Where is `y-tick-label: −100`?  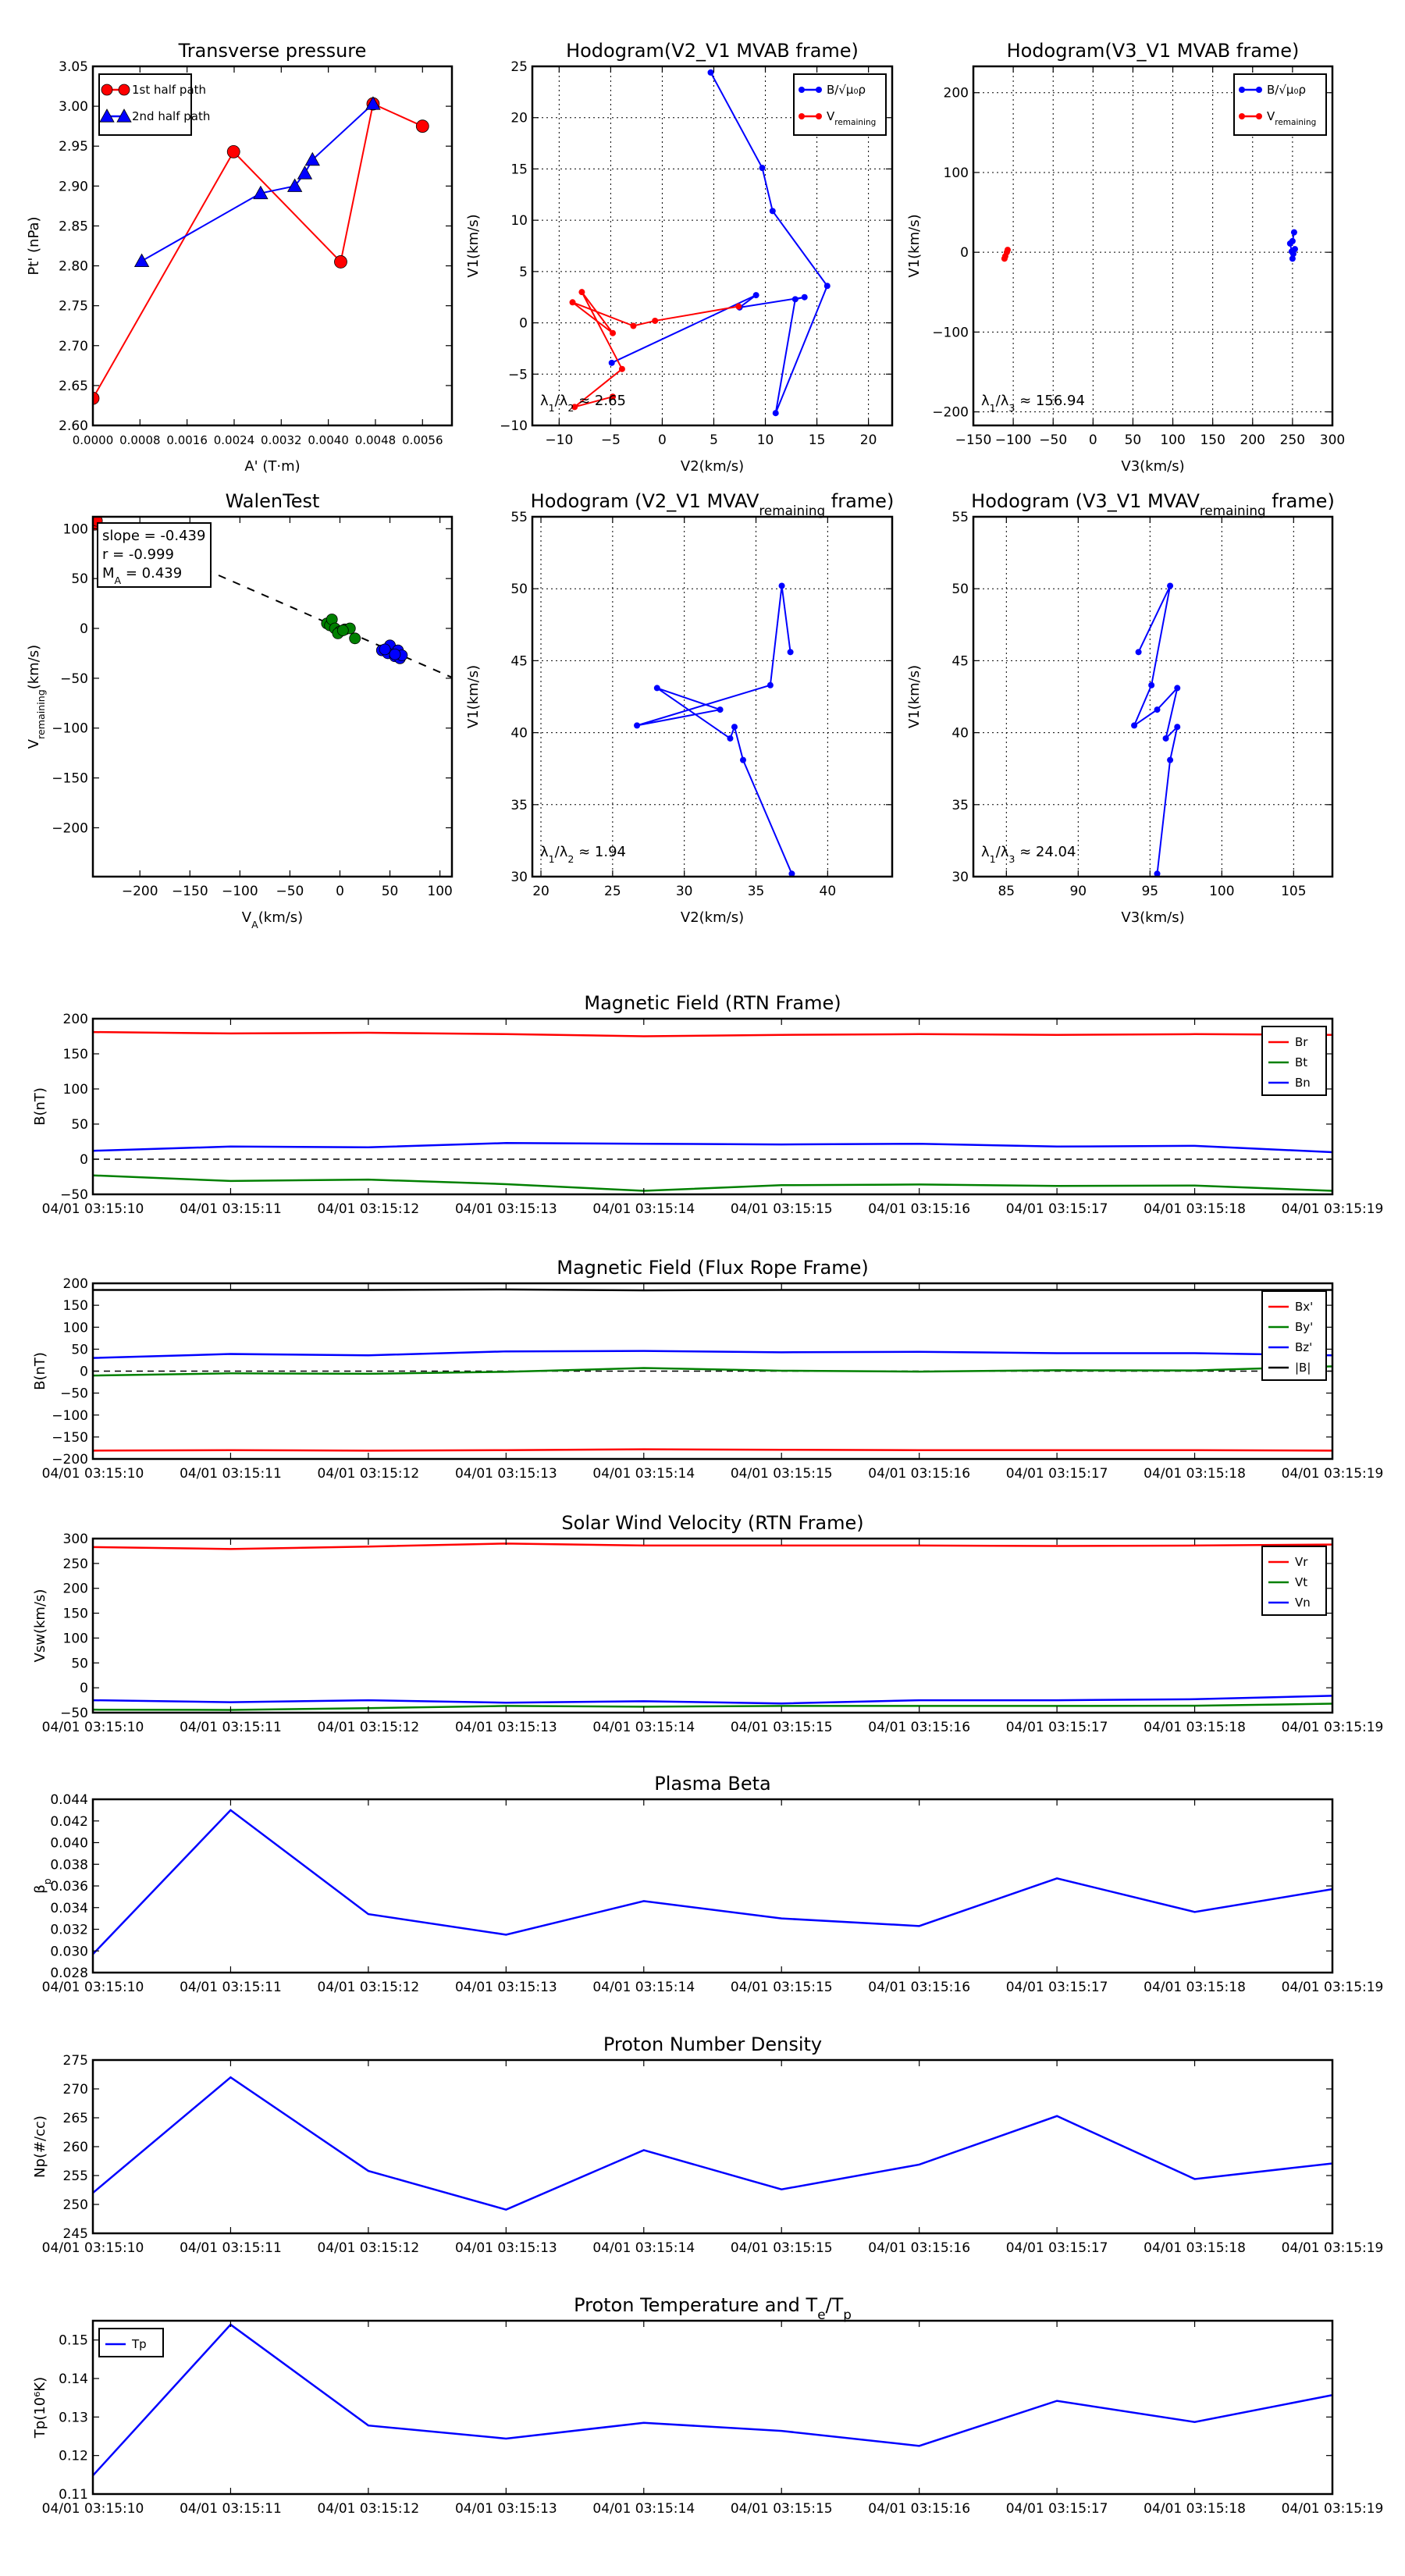 y-tick-label: −100 is located at coordinates (70, 729).